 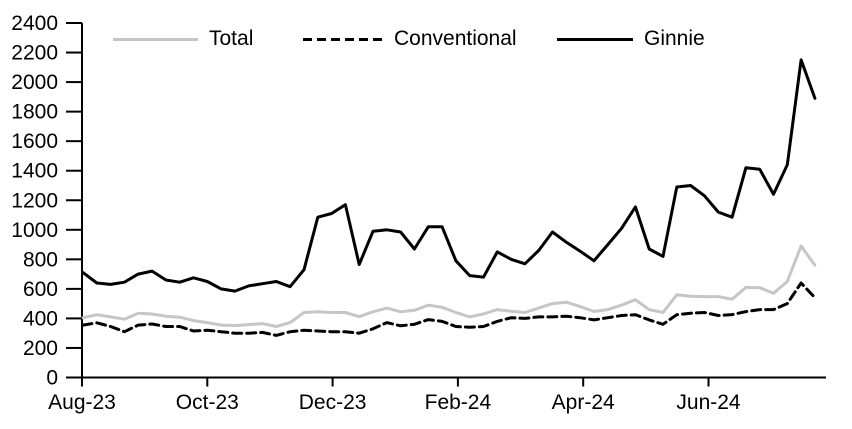 What do you see at coordinates (52, 378) in the screenshot?
I see `y-axis-tick-label: 0` at bounding box center [52, 378].